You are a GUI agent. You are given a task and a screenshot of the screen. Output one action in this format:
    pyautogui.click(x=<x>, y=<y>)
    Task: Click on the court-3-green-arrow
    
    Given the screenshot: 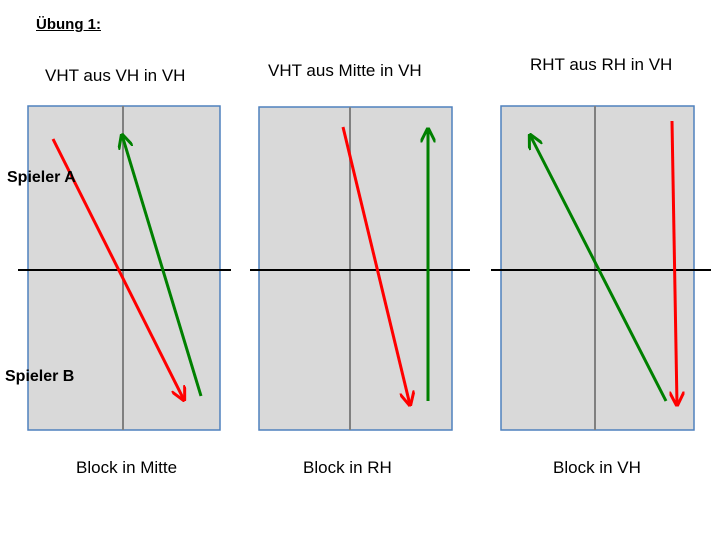 What is the action you would take?
    pyautogui.click(x=599, y=268)
    